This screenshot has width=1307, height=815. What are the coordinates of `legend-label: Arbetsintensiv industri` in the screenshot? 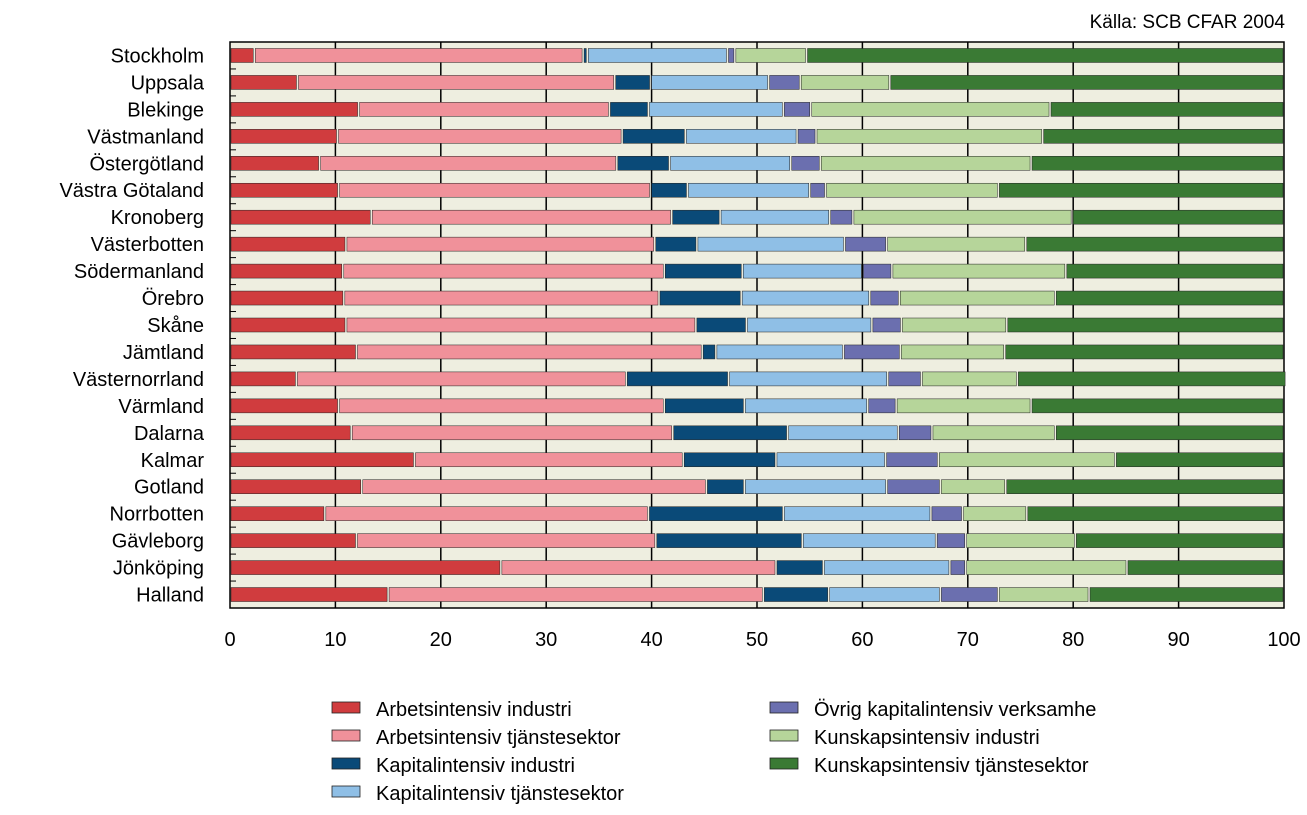 It's located at (474, 710).